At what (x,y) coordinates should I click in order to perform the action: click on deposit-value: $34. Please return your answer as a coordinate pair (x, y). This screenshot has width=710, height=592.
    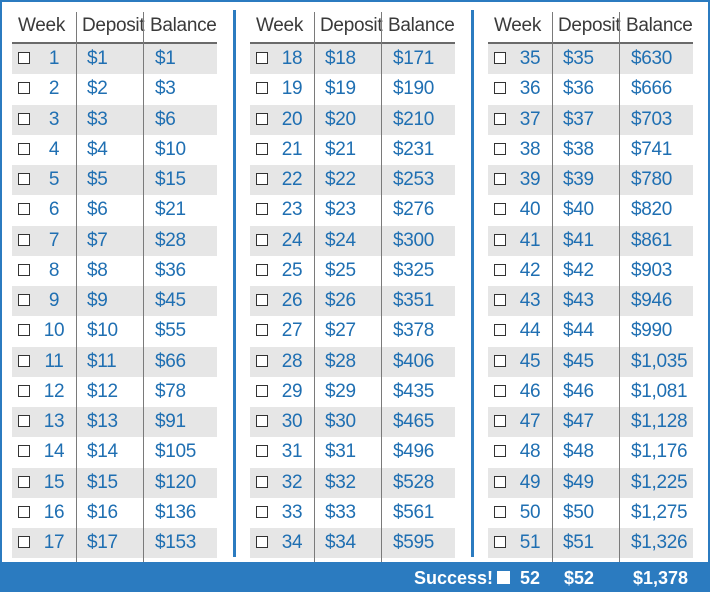
    Looking at the image, I should click on (340, 542).